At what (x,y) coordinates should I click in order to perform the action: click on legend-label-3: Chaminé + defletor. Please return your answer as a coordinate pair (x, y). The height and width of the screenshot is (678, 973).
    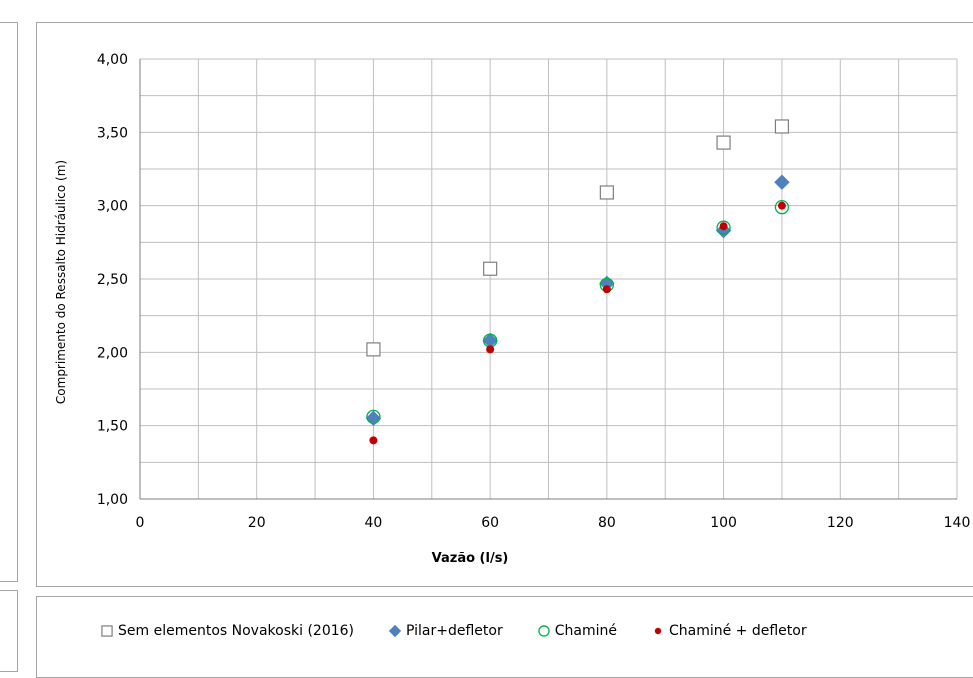
    Looking at the image, I should click on (737, 631).